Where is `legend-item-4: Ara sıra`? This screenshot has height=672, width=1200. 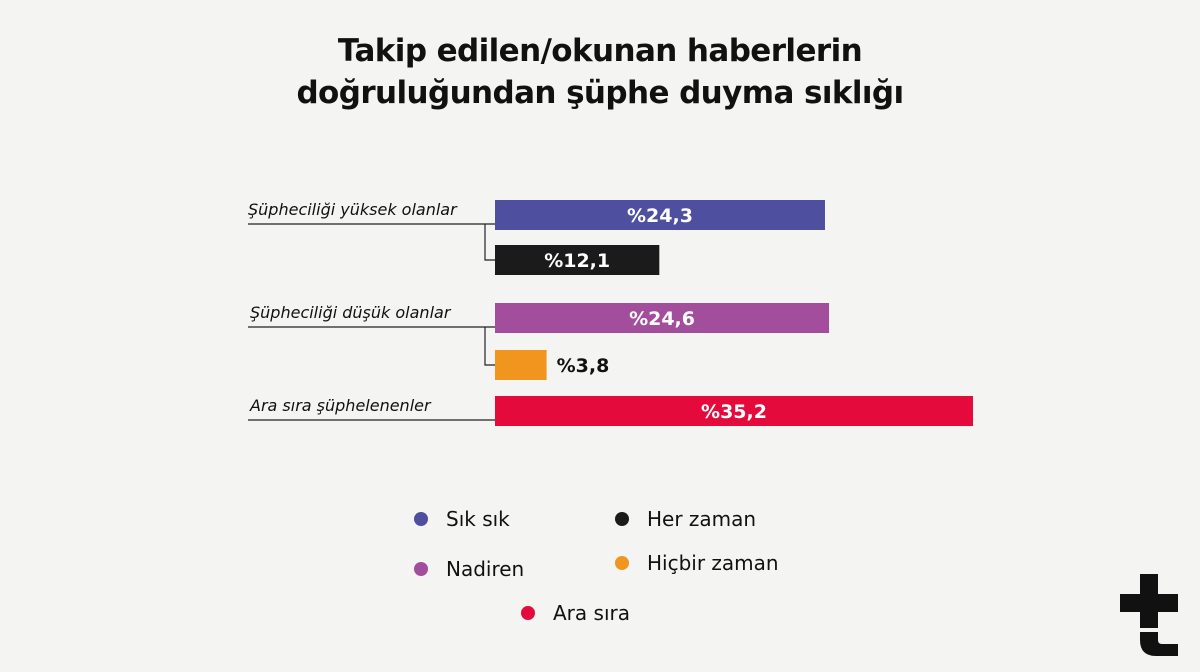
legend-item-4: Ara sıra is located at coordinates (575, 613).